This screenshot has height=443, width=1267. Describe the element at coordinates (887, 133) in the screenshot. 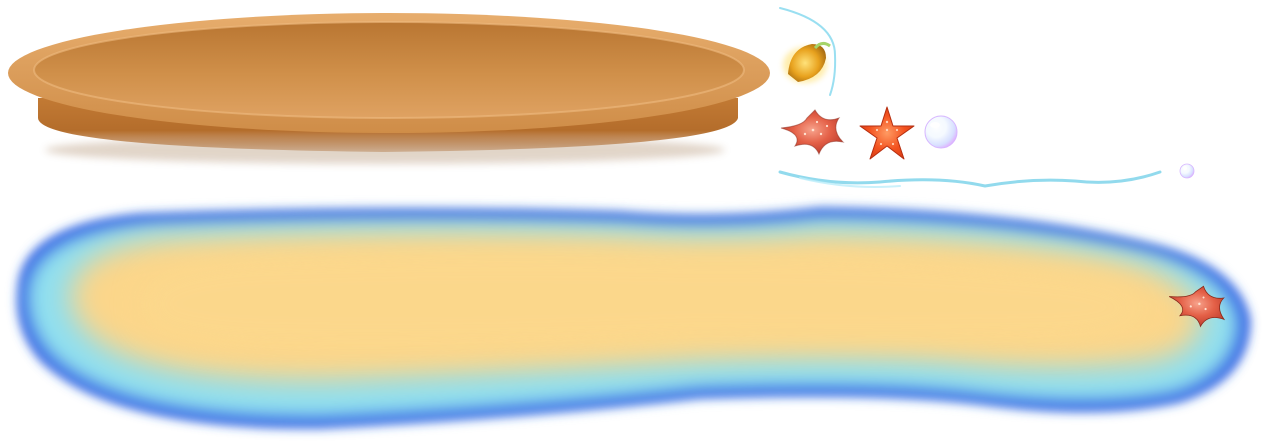

I see `orange-starfish-small` at that location.